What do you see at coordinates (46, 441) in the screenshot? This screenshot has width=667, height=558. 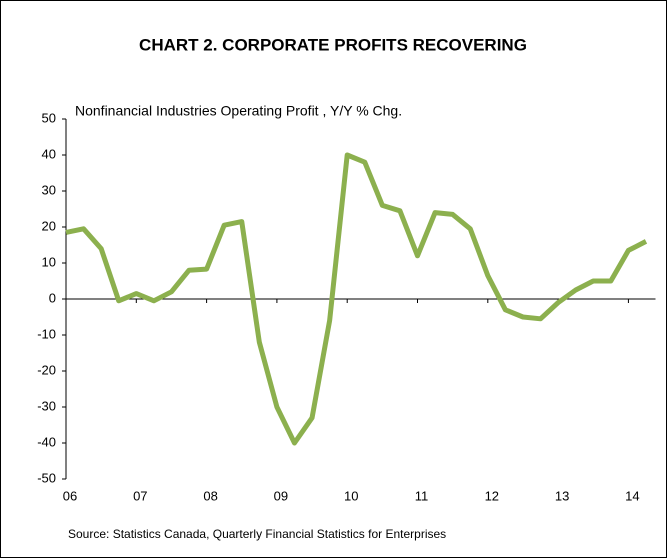 I see `y-tick-label: -40` at bounding box center [46, 441].